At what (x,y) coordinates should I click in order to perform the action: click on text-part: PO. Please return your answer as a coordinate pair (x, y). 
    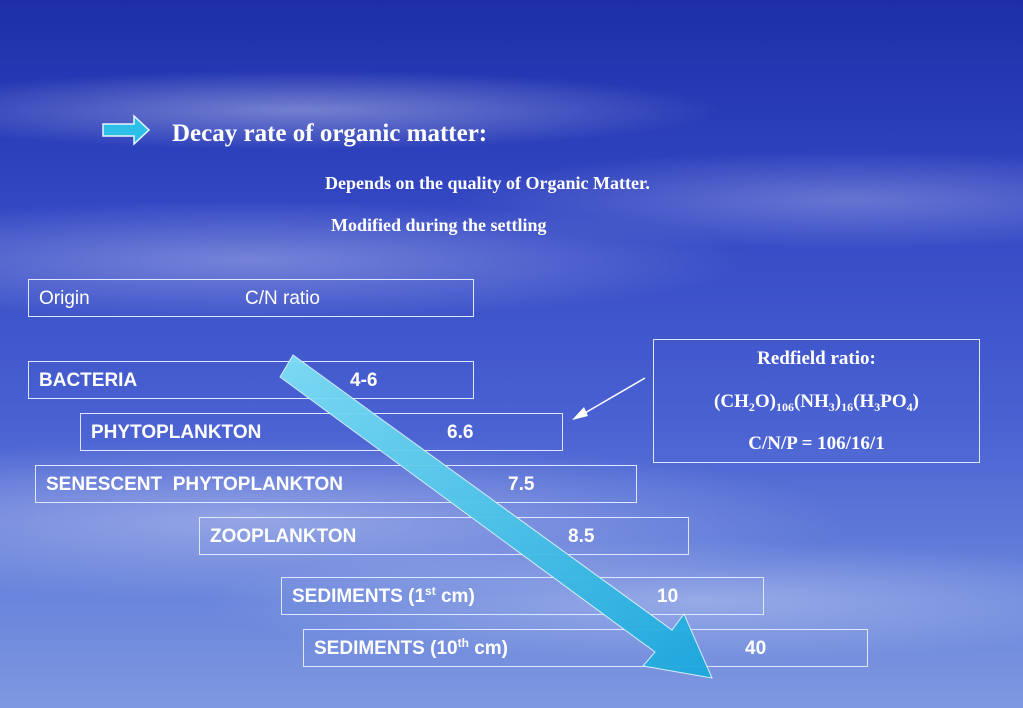
    Looking at the image, I should click on (893, 401).